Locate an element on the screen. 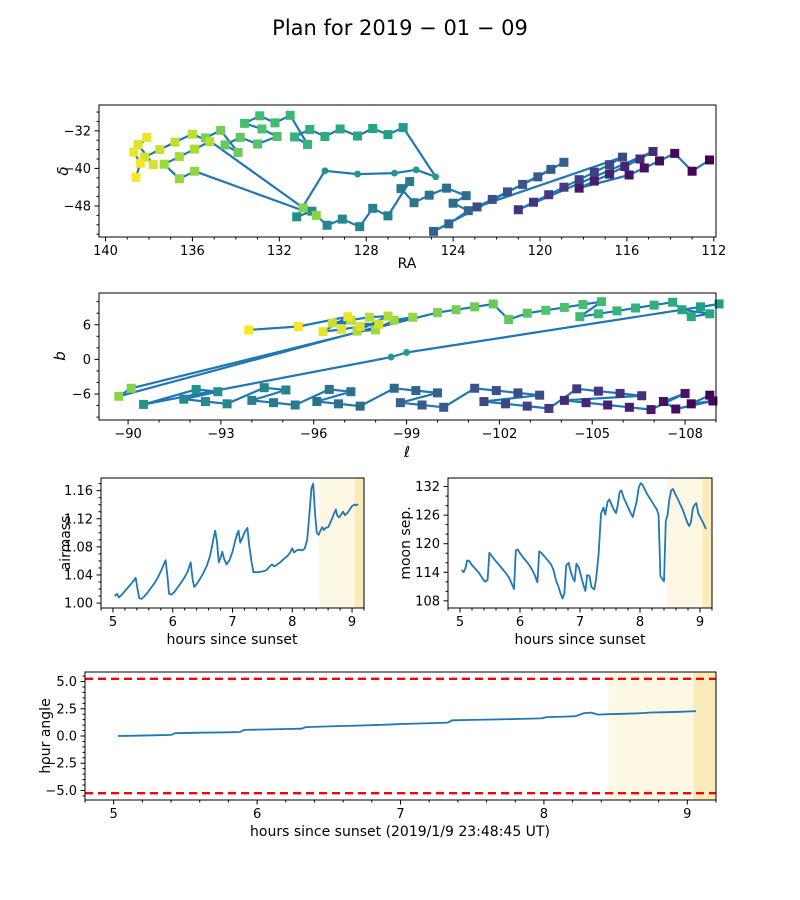 This screenshot has height=900, width=800. svg-text: −48 is located at coordinates (77, 206).